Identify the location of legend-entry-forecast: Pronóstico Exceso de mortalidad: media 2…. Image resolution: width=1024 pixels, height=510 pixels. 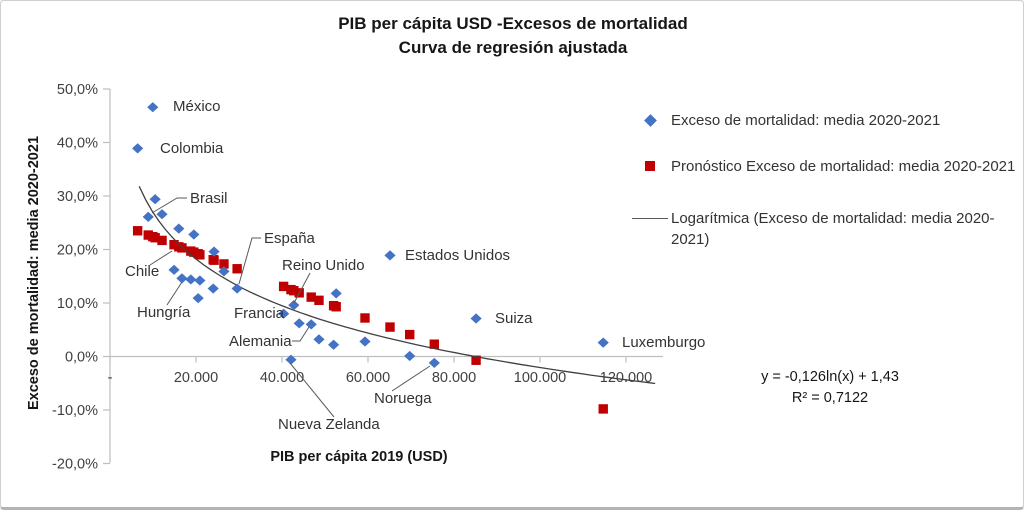
(824, 166).